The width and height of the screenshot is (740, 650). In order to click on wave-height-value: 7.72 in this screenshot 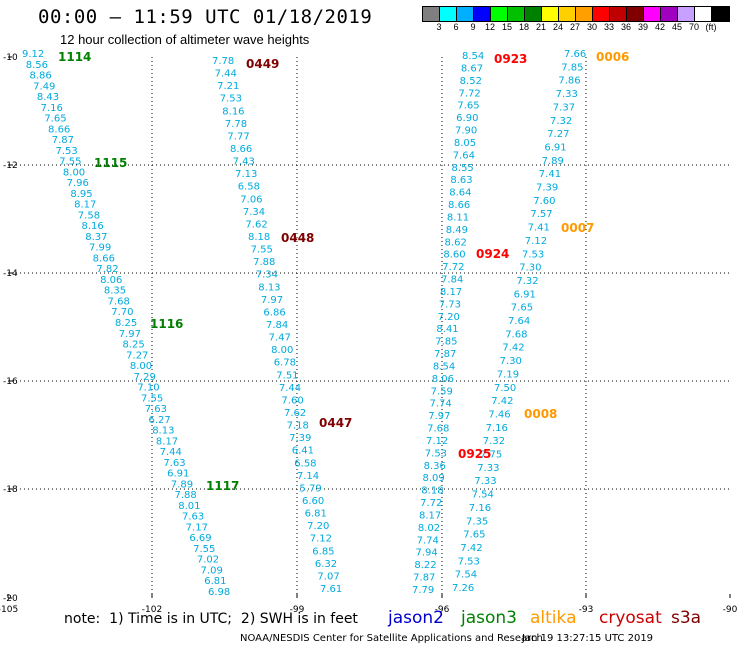, I will do `click(453, 267)`.